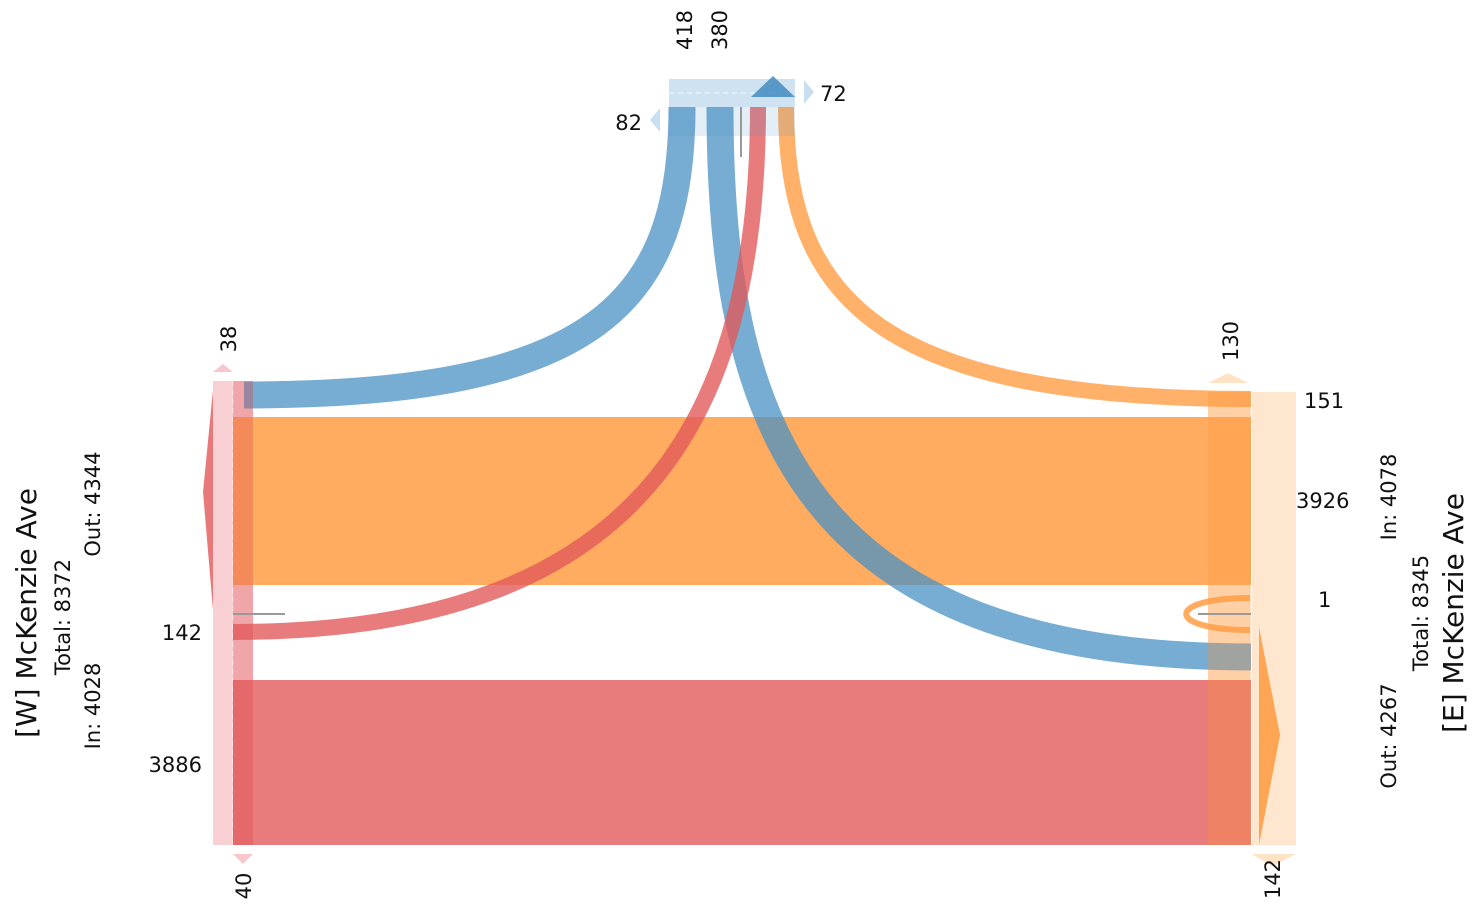  What do you see at coordinates (1269, 736) in the screenshot?
I see `east-wedge-icon` at bounding box center [1269, 736].